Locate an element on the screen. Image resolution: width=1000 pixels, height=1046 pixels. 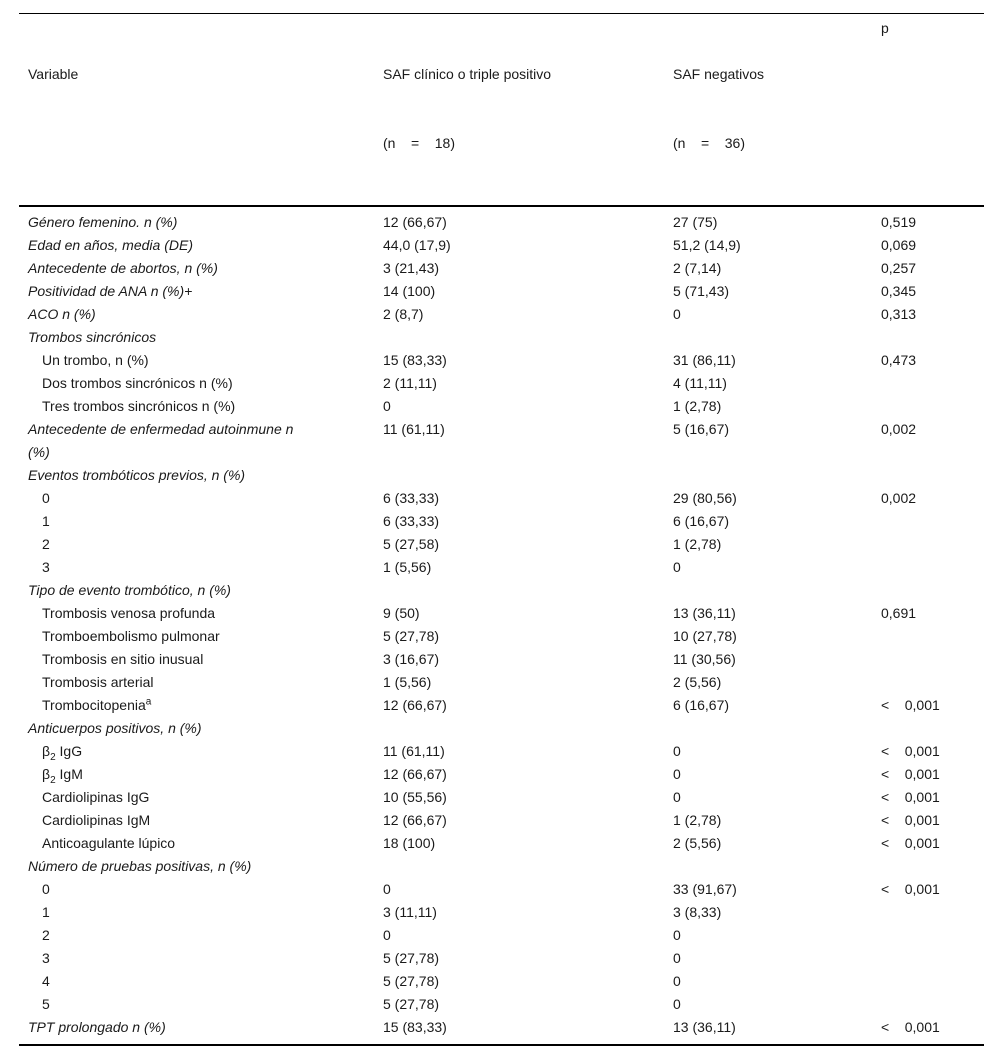
p-value-cell: 0,345 is located at coordinates (899, 291).